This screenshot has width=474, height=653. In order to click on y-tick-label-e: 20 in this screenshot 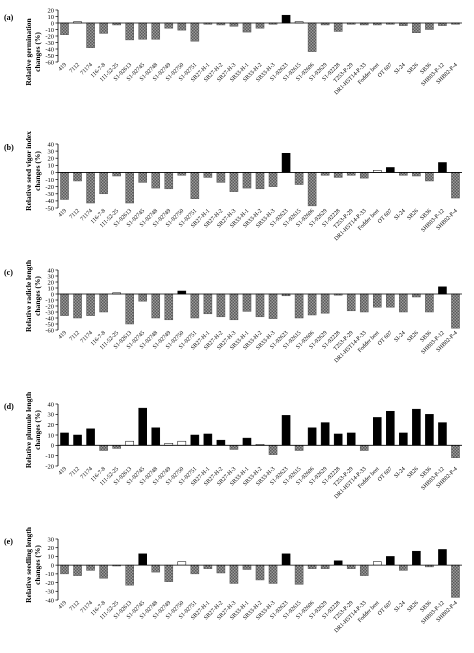, I will do `click(51, 548)`.